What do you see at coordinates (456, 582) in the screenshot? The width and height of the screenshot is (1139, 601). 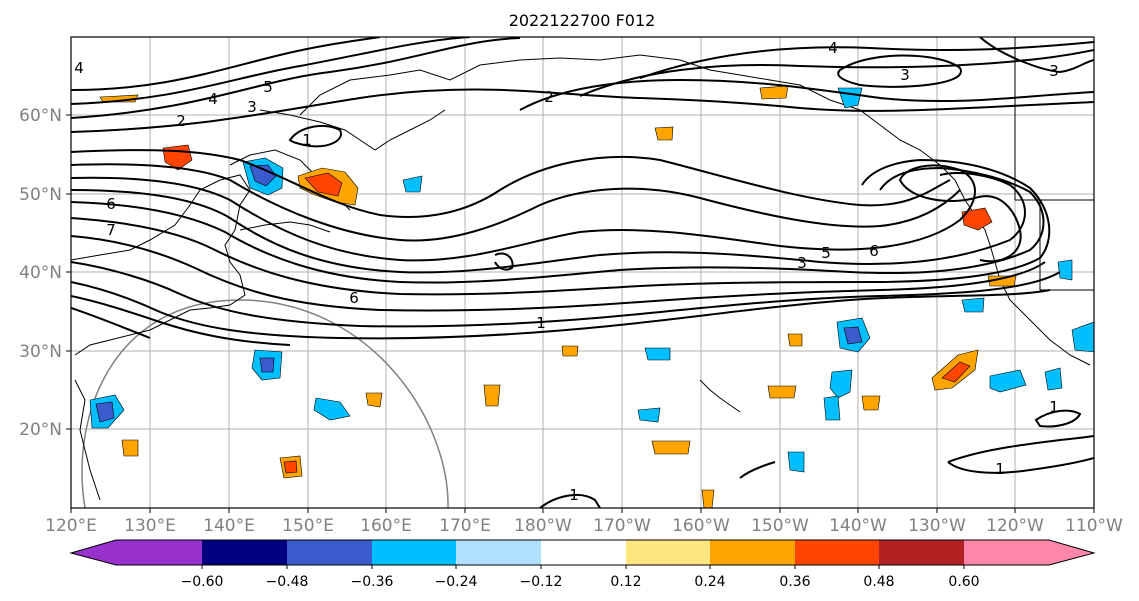 I see `colorbar-tick-label: −0.24` at bounding box center [456, 582].